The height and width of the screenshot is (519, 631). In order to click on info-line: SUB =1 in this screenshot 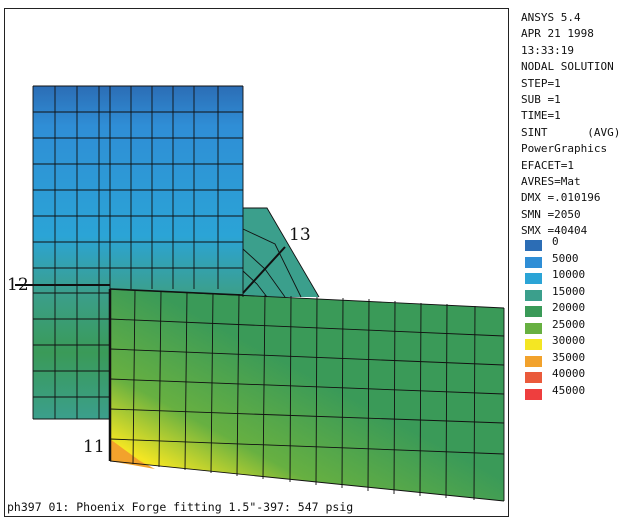, I will do `click(541, 100)`.